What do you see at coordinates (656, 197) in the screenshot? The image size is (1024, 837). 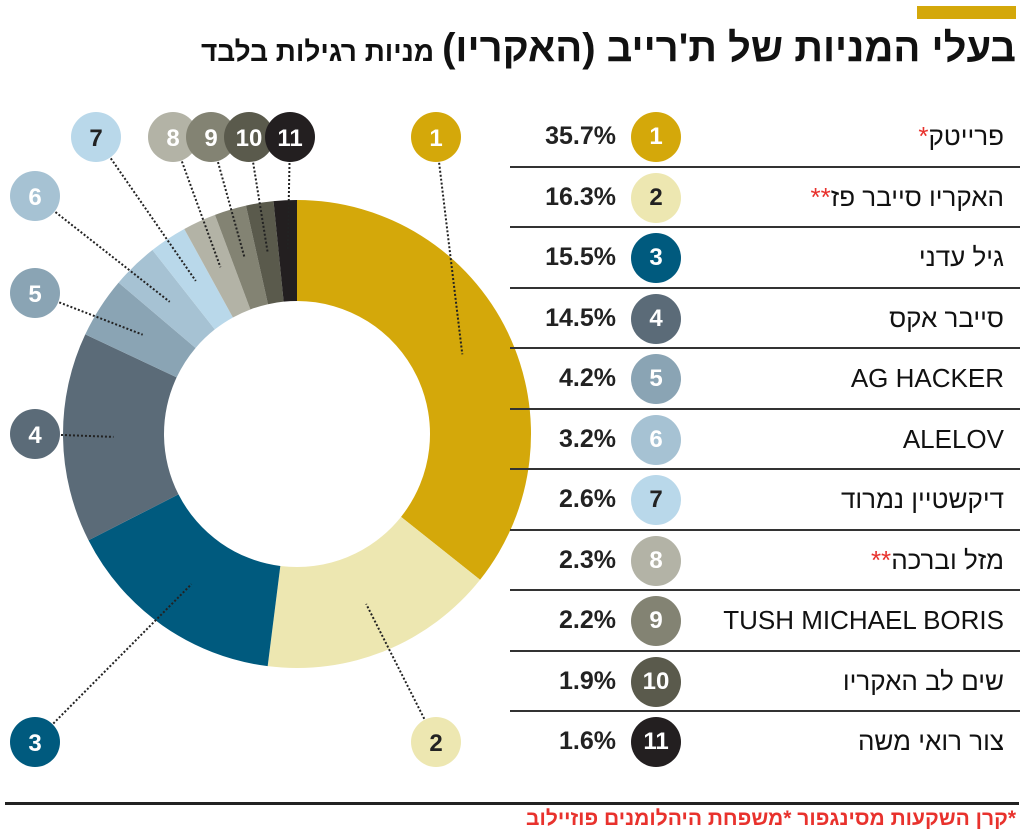 I see `legend-badge: 2` at bounding box center [656, 197].